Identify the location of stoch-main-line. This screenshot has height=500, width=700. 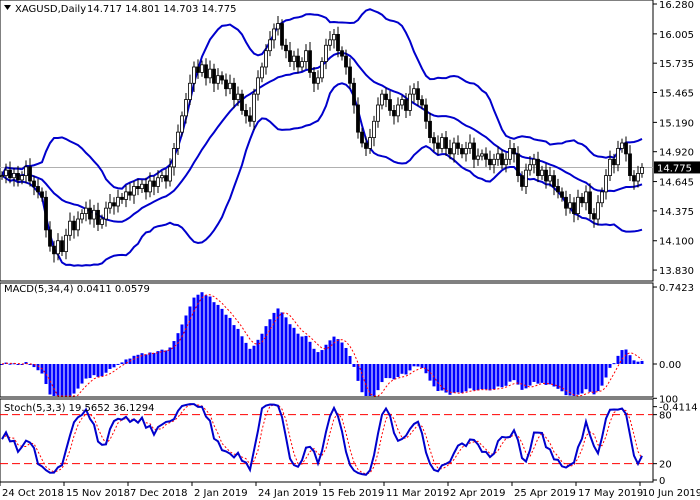
(322, 439).